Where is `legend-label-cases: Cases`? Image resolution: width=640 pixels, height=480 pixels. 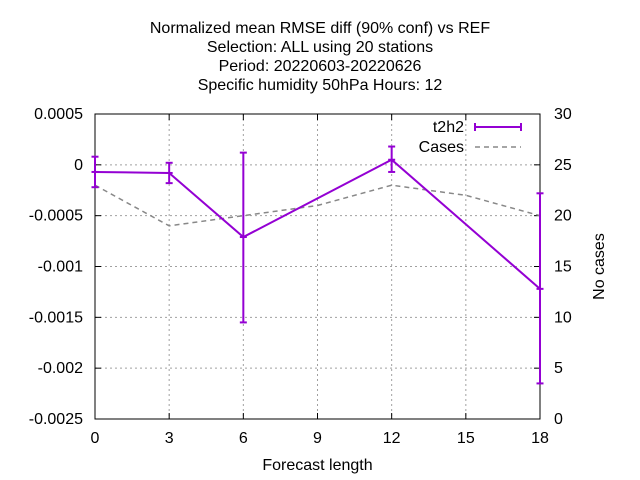 legend-label-cases: Cases is located at coordinates (441, 147).